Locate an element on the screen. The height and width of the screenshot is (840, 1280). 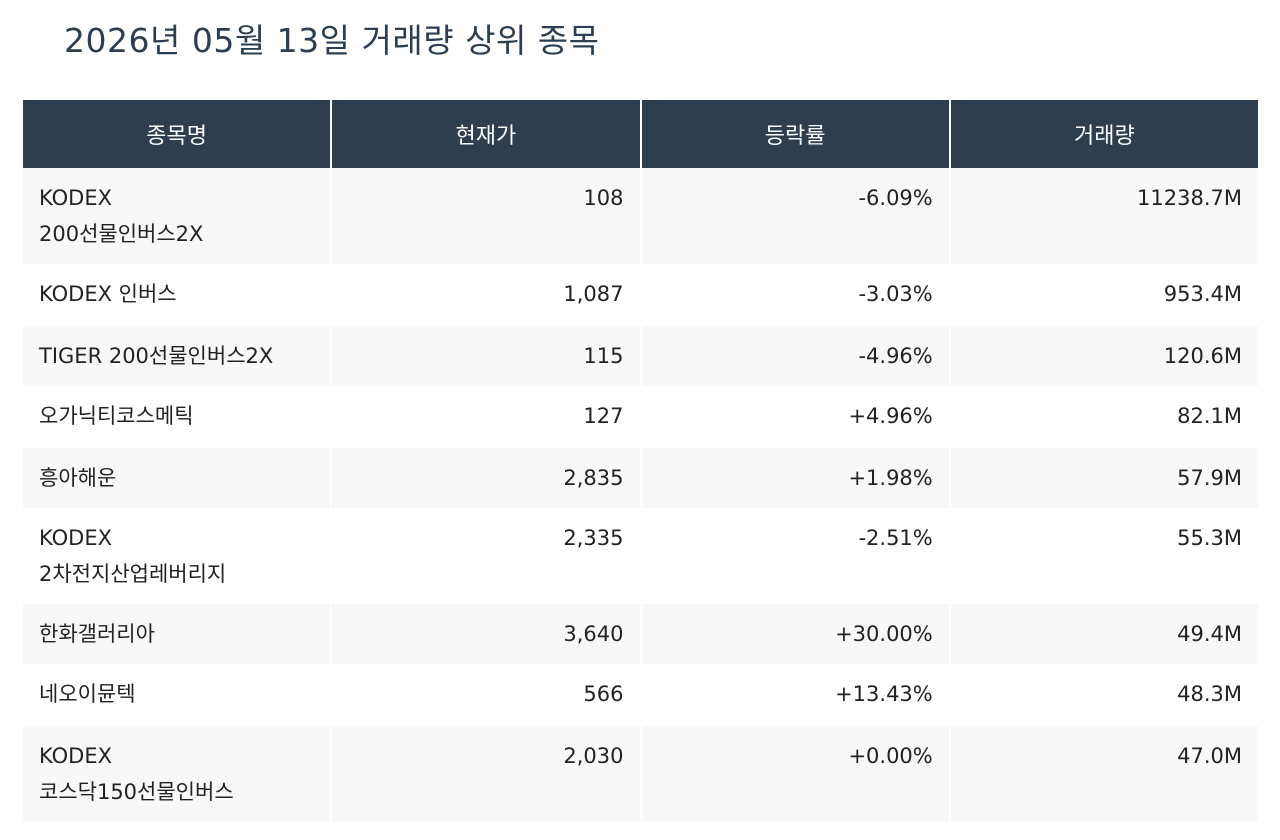
change-rate-cell: +4.96% is located at coordinates (795, 417).